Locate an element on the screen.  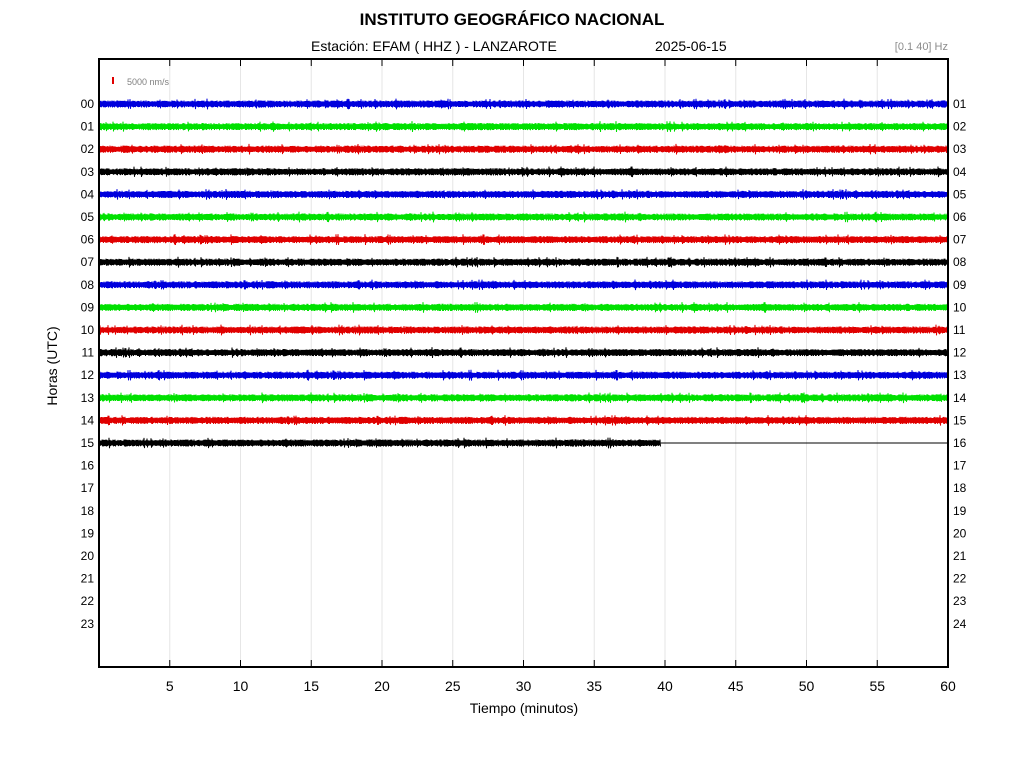
y-tick-label-left: 00 is located at coordinates (88, 104).